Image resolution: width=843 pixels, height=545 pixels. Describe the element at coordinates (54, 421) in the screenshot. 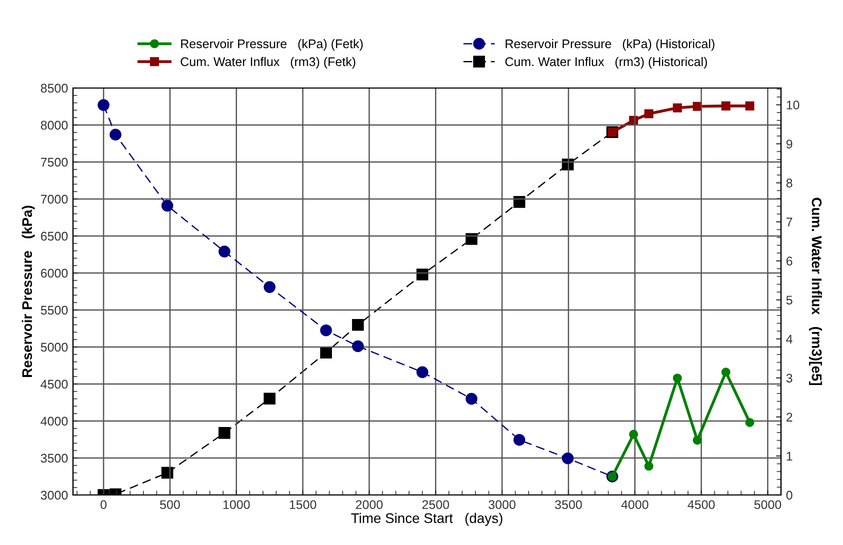

I see `y-tick-label: 4000` at that location.